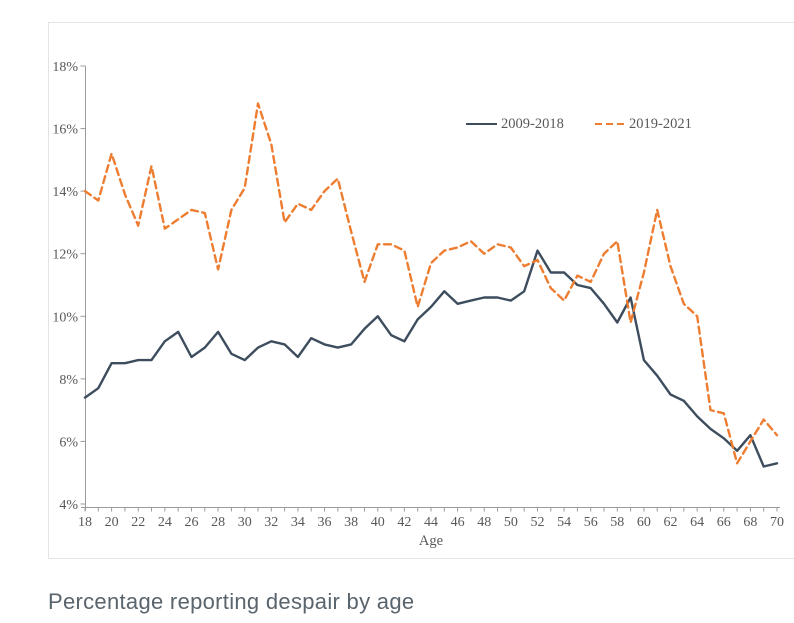  What do you see at coordinates (65, 192) in the screenshot?
I see `y-tick-label: 14%` at bounding box center [65, 192].